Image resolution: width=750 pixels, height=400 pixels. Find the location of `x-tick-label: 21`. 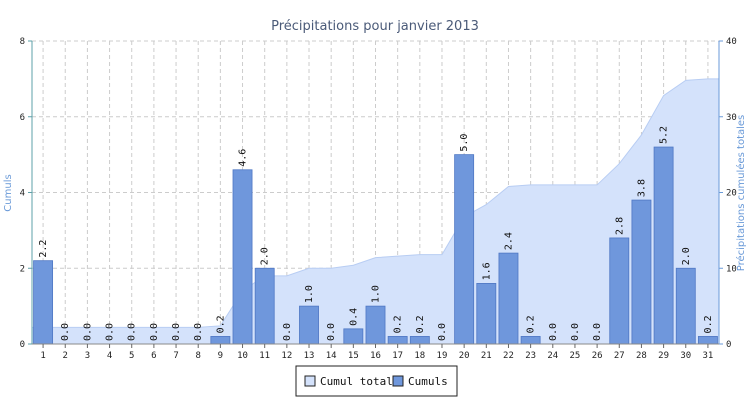

x-tick-label: 21 is located at coordinates (486, 356).